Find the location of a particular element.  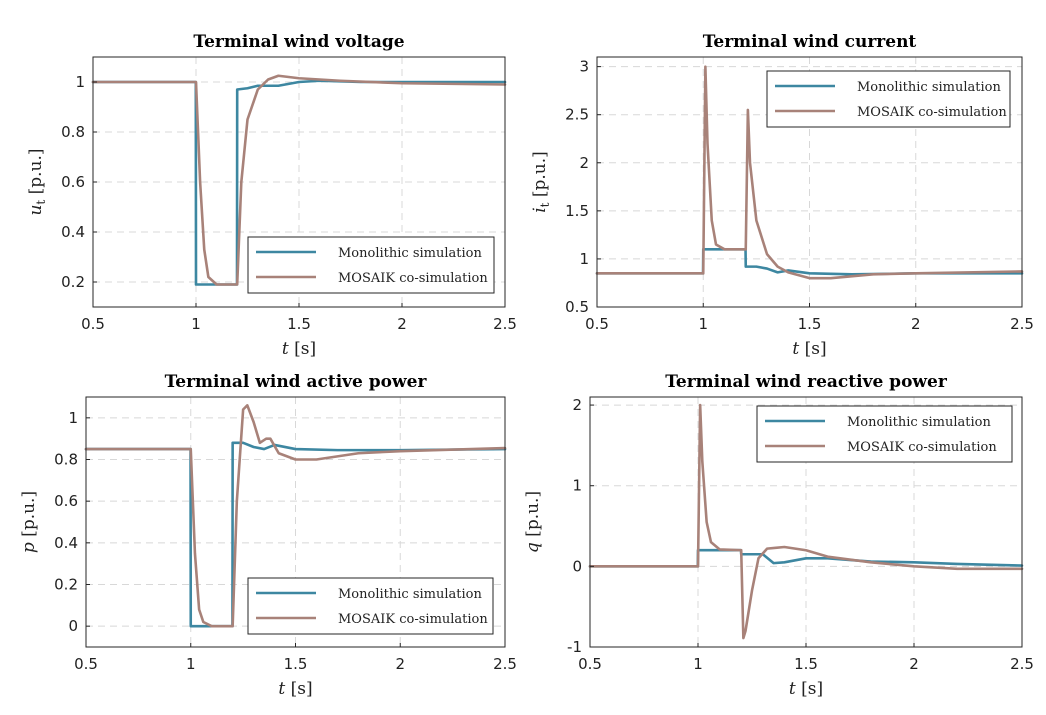

y-axis-label: ut [p.u.] is located at coordinates (37, 181).